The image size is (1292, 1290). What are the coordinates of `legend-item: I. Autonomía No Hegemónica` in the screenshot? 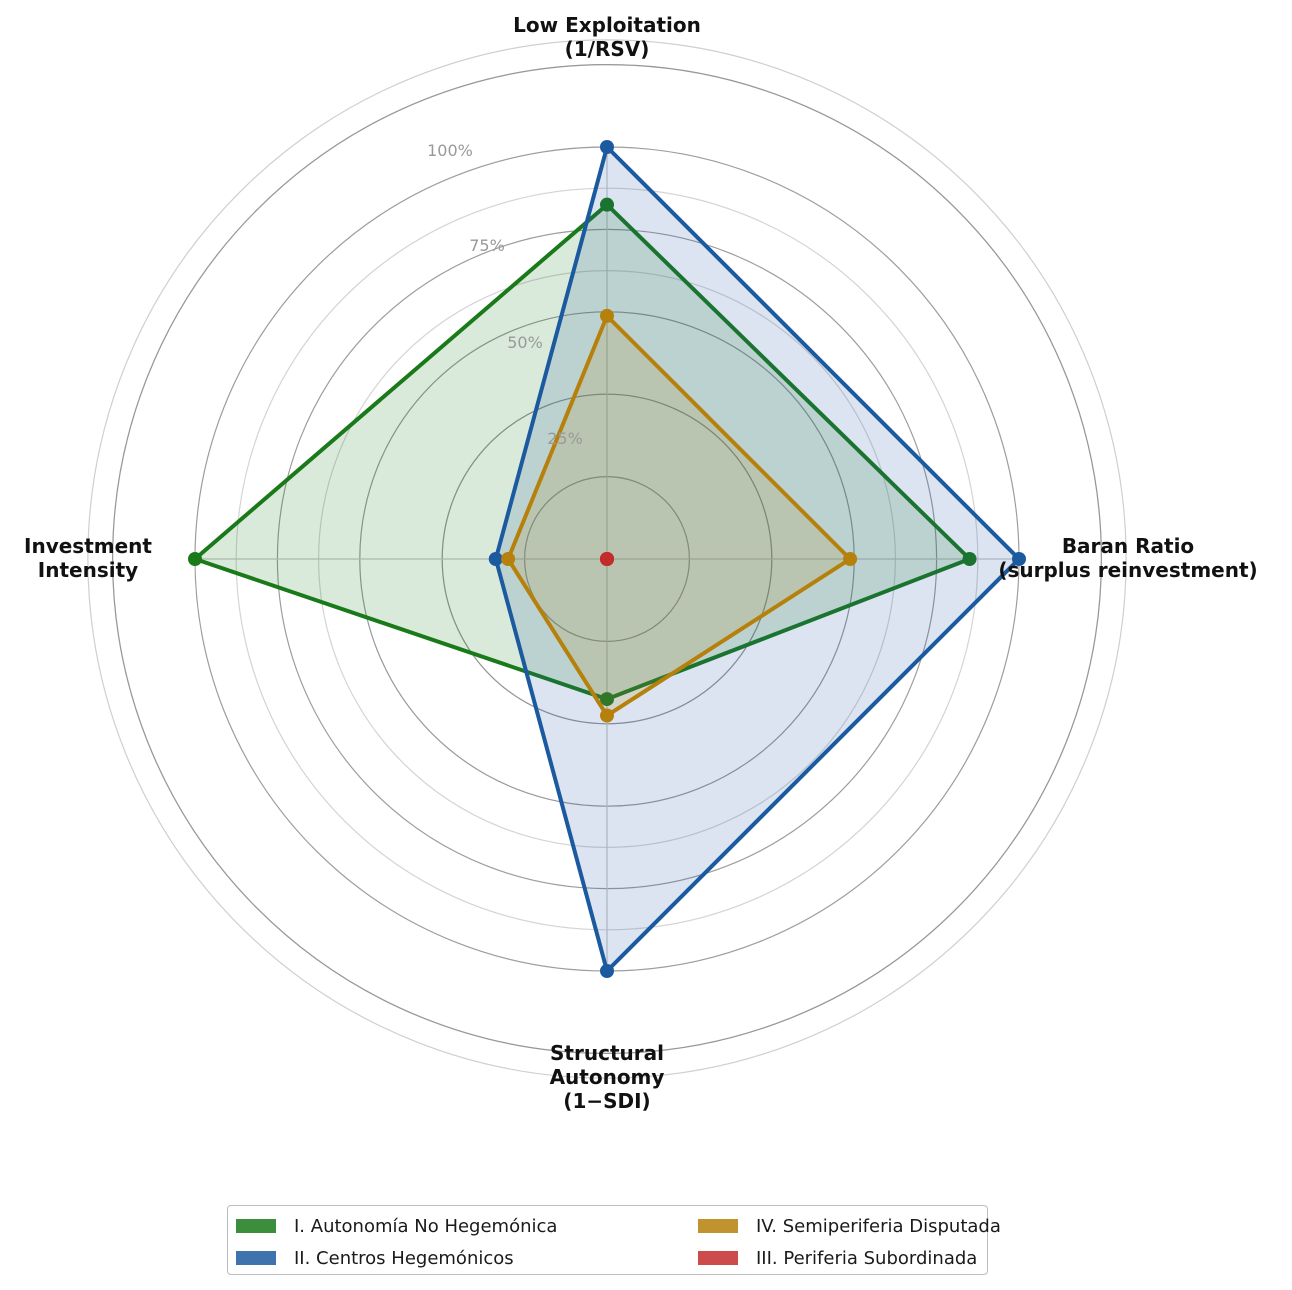 It's located at (467, 1226).